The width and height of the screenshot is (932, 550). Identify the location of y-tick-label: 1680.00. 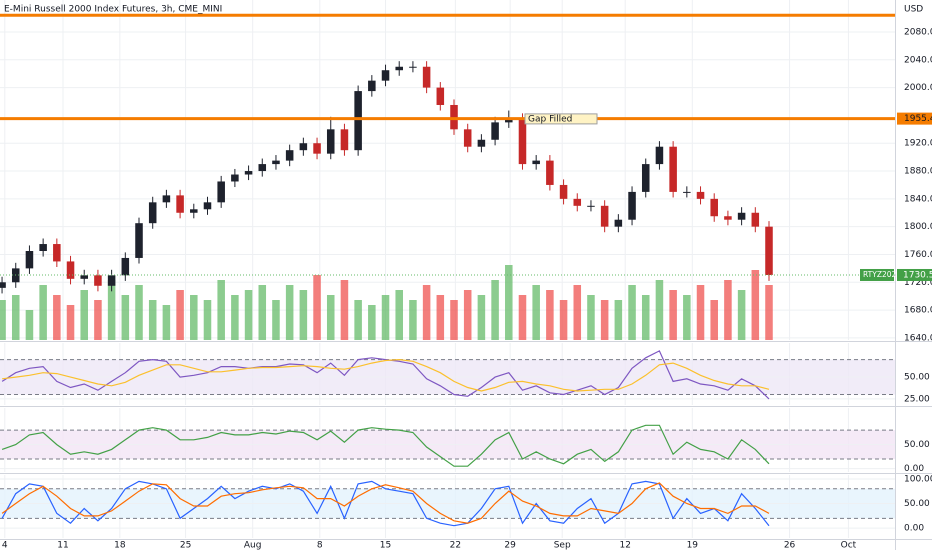
(918, 311).